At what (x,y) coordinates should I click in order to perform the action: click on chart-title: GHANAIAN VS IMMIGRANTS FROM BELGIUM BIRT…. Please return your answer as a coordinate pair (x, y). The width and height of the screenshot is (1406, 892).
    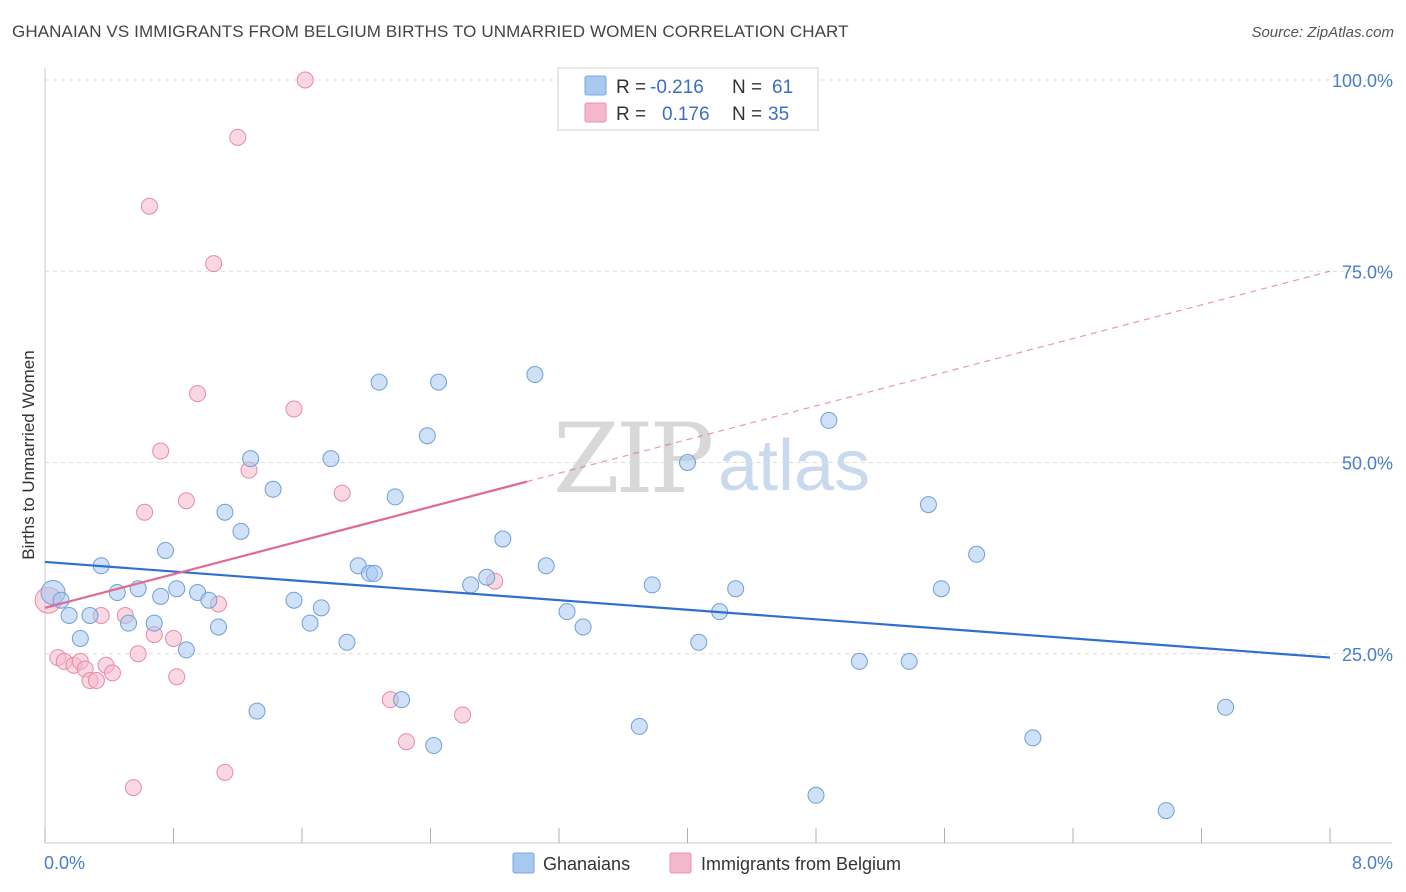
    Looking at the image, I should click on (430, 31).